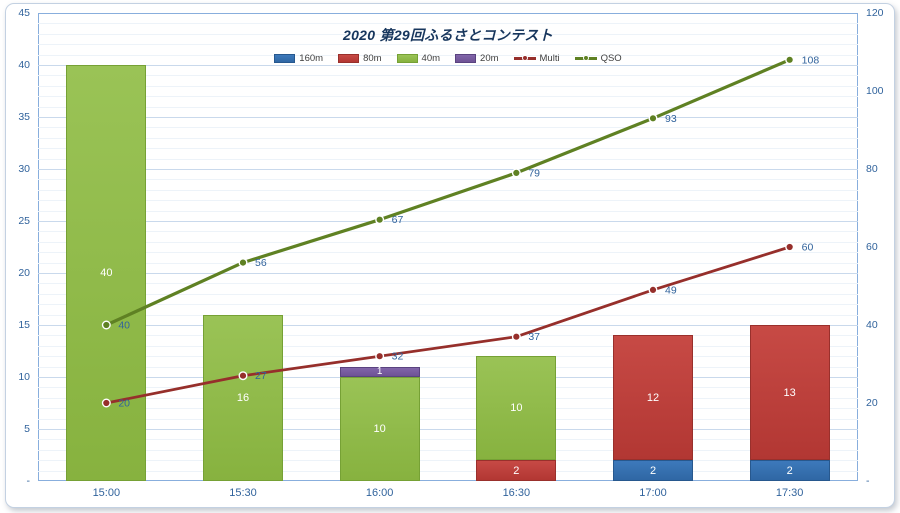 The width and height of the screenshot is (900, 513). I want to click on legend-label: Multi, so click(549, 58).